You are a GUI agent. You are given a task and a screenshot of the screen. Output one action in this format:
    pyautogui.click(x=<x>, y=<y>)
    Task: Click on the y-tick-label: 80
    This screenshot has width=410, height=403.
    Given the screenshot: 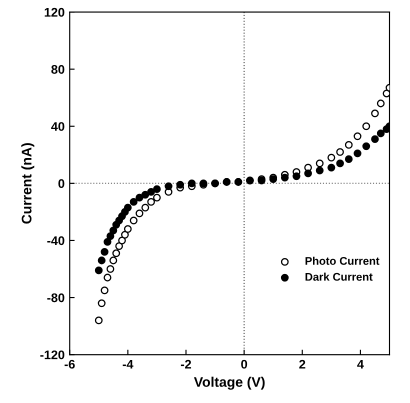 What is the action you would take?
    pyautogui.click(x=57, y=69)
    